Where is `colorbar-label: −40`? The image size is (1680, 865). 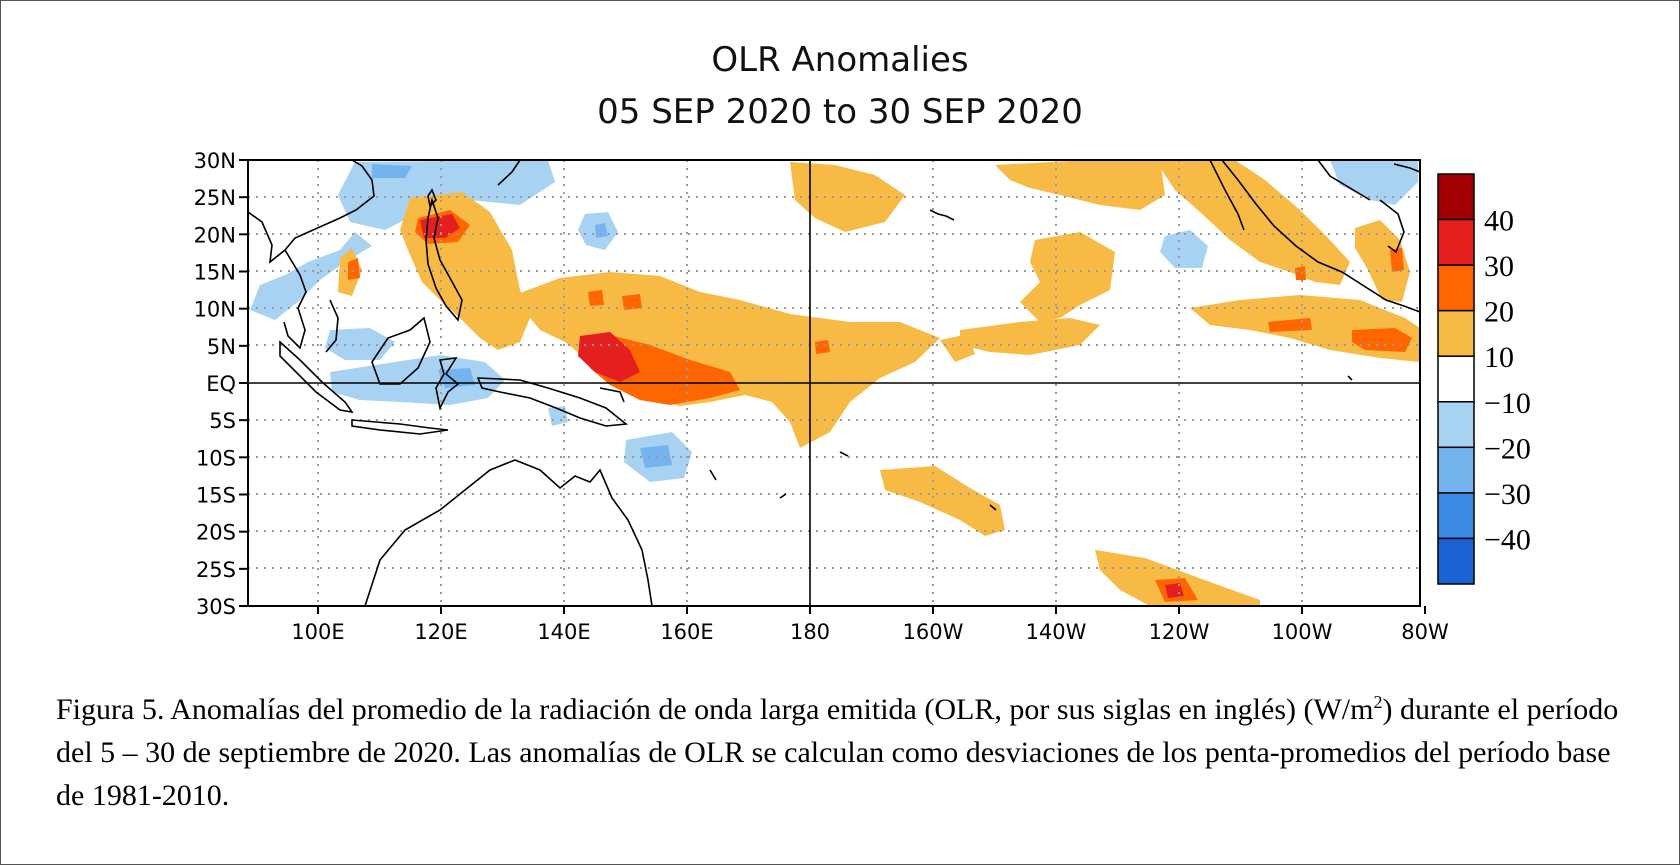
colorbar-label: −40 is located at coordinates (1507, 539).